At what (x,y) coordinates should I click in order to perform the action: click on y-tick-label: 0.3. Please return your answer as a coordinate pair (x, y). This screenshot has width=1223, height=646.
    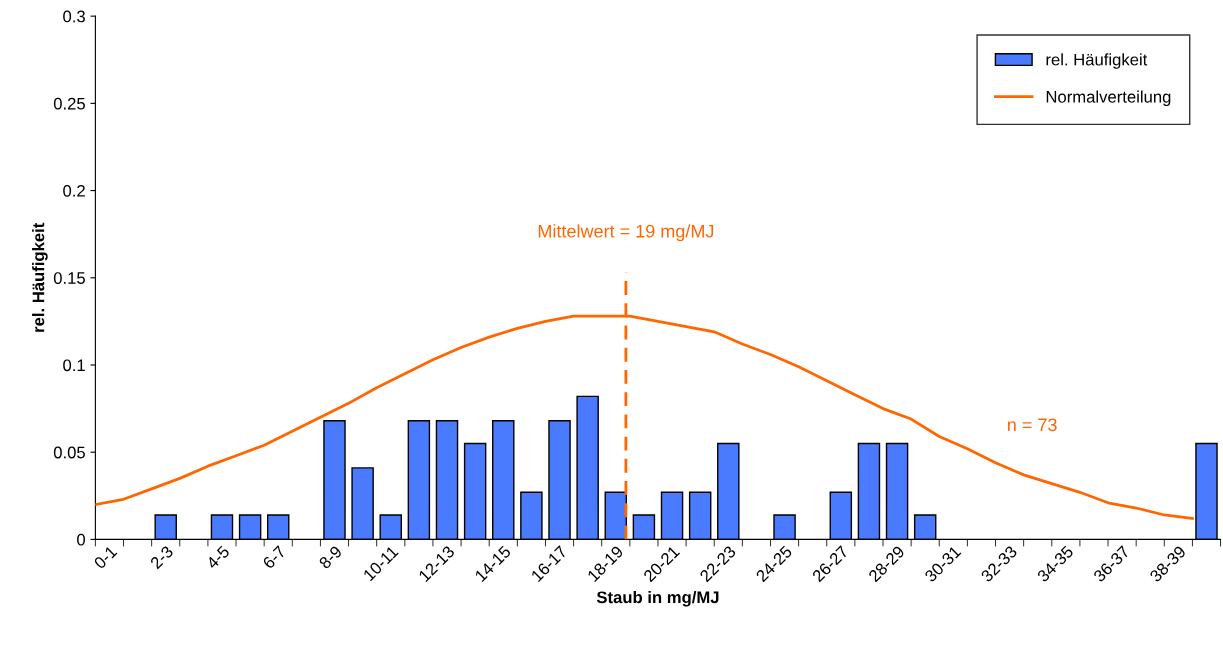
    Looking at the image, I should click on (74, 16).